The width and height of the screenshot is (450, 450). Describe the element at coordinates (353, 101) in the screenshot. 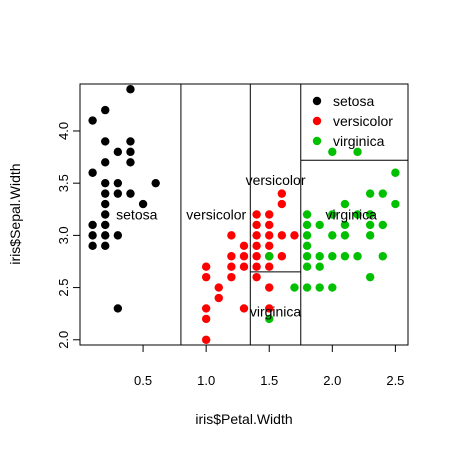

I see `legend-label-setosa: setosa` at that location.